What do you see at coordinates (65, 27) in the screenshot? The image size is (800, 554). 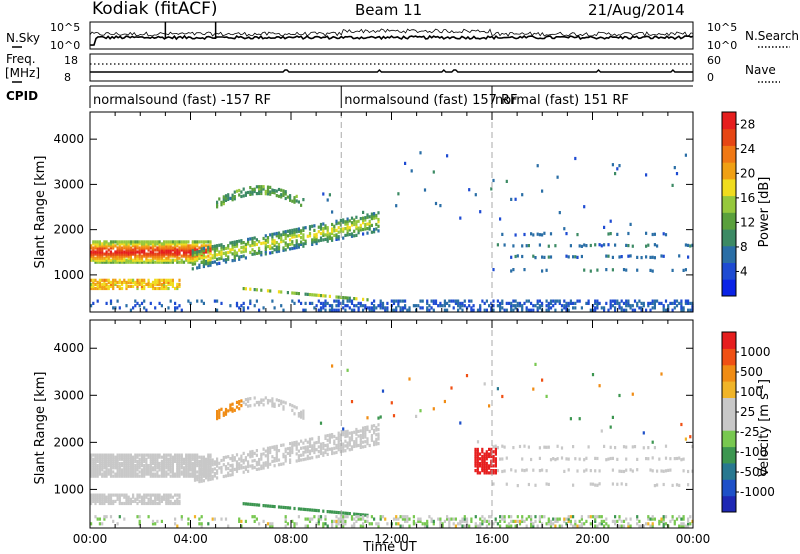 I see `nsky-hi-label: 10^5` at bounding box center [65, 27].